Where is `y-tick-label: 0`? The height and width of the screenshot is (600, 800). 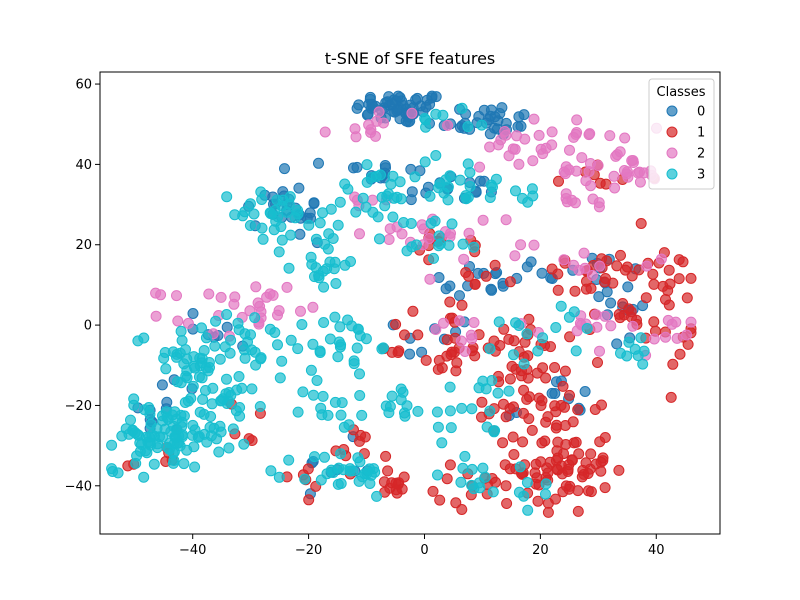
y-tick-label: 0 is located at coordinates (88, 326).